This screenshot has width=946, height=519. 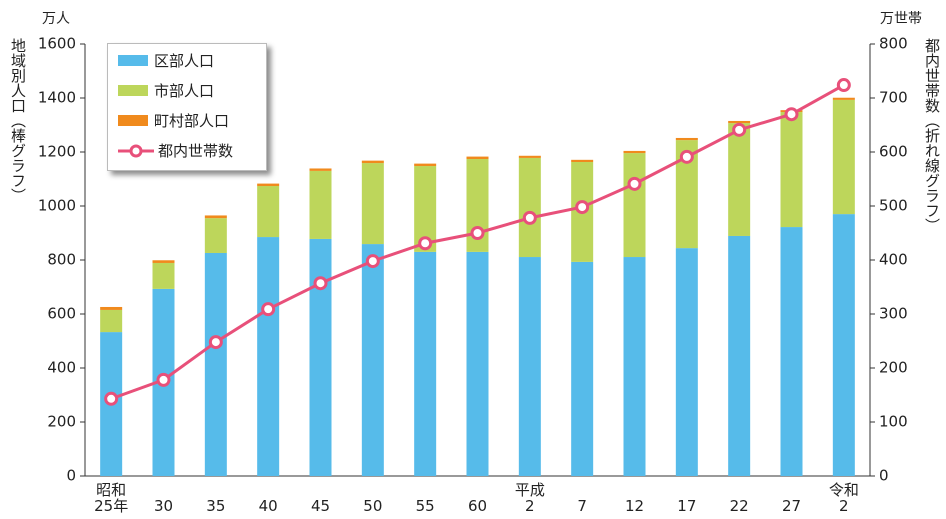 What do you see at coordinates (61, 260) in the screenshot?
I see `y-tick-label: 800` at bounding box center [61, 260].